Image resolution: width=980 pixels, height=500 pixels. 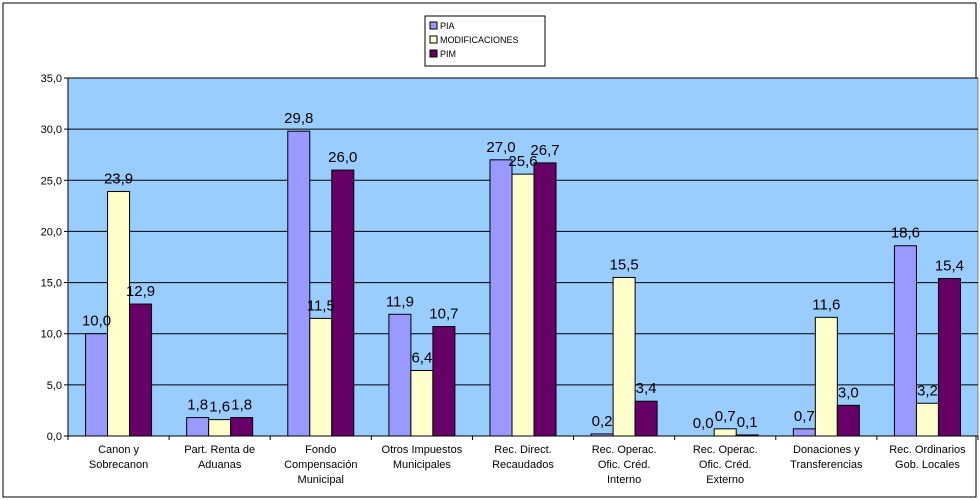 I want to click on data-label: 0,2, so click(x=602, y=421).